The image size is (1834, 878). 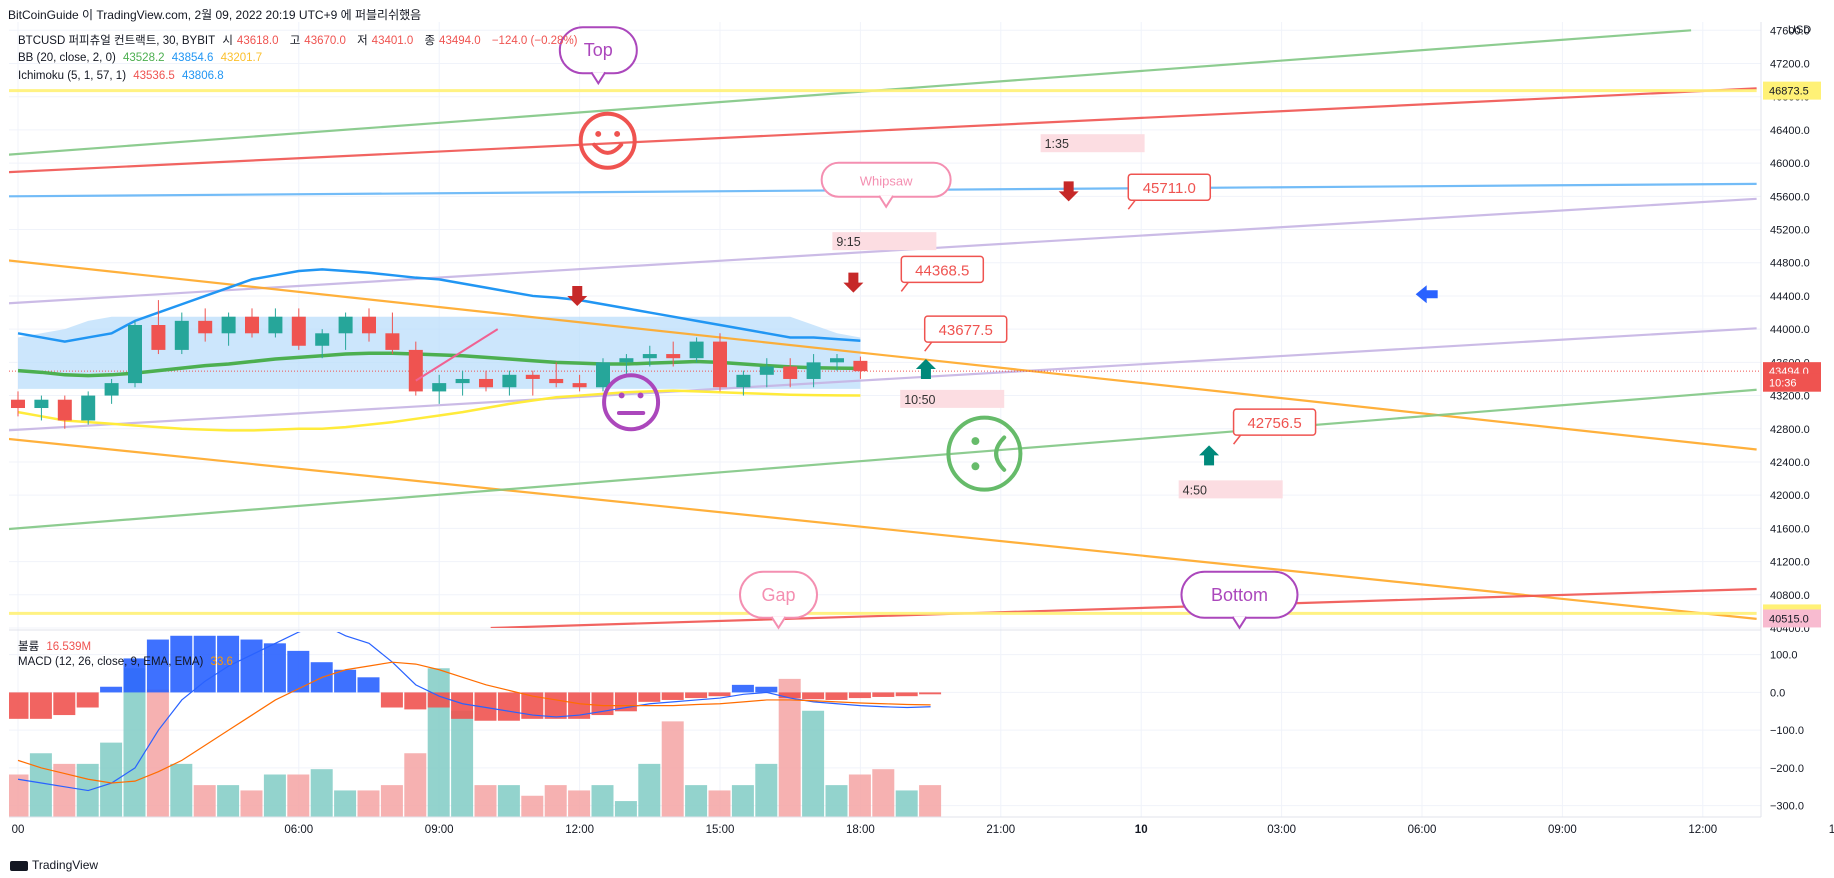 I want to click on face-outline, so click(x=631, y=402).